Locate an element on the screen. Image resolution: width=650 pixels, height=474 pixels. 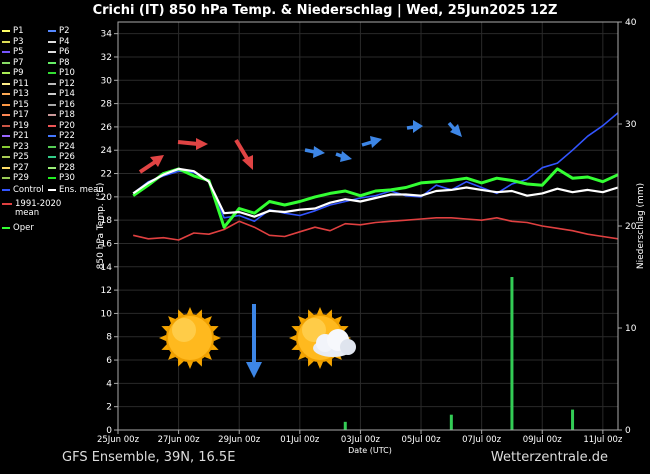
legend-item-clim-mean: 1991-2020 is located at coordinates (48, 204).